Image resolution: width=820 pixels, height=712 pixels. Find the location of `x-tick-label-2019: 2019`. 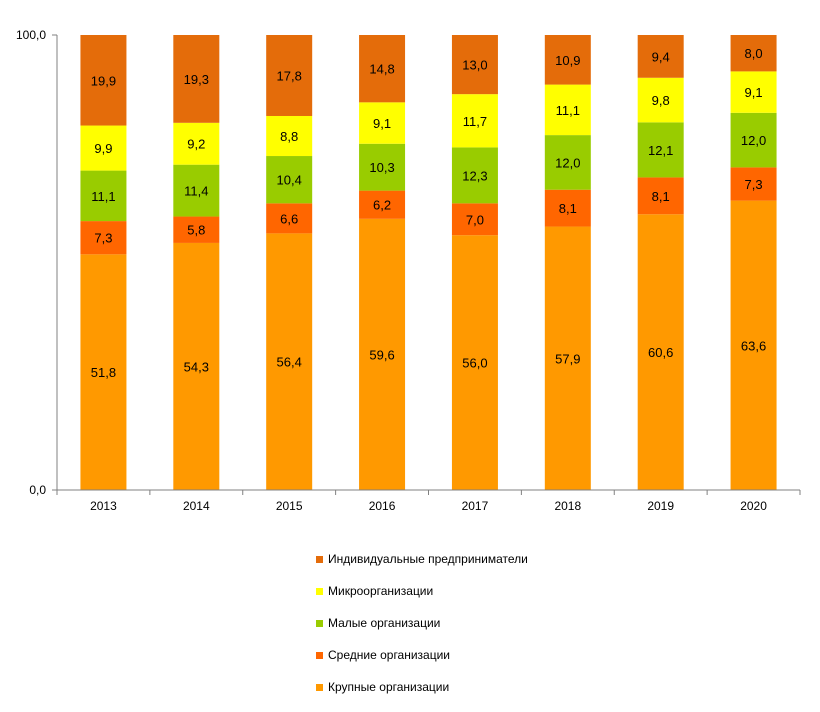

x-tick-label-2019: 2019 is located at coordinates (660, 506).